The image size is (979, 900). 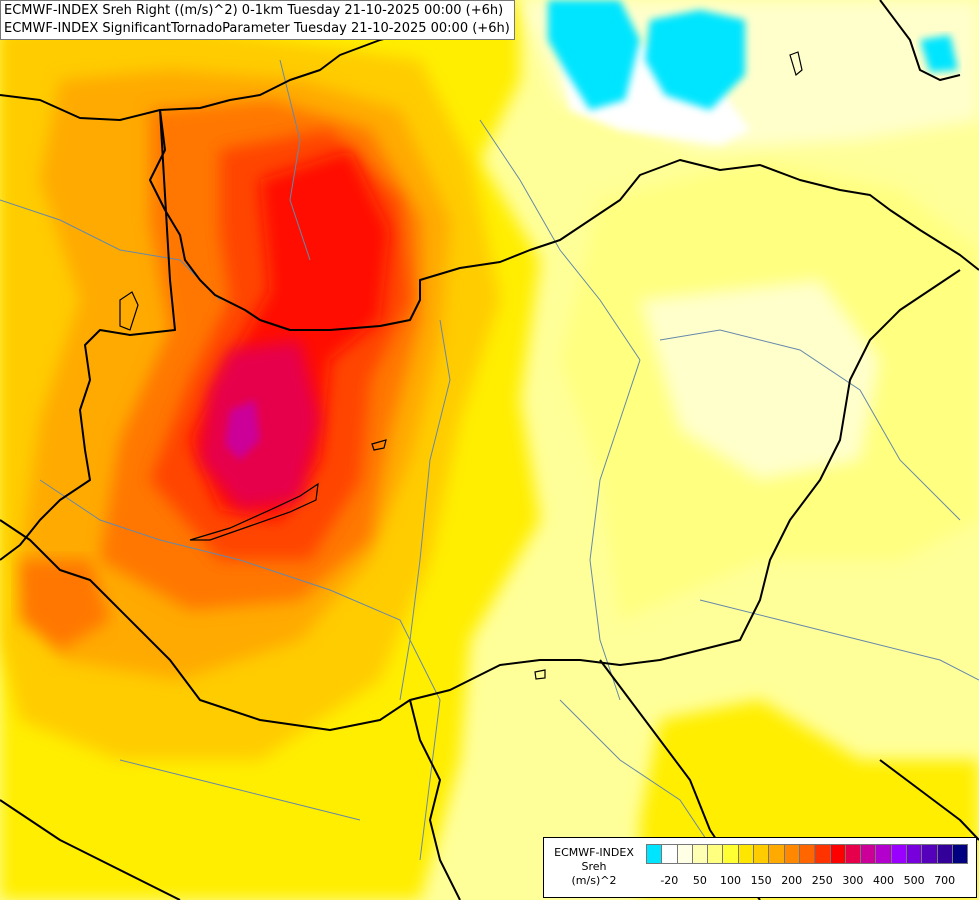 I want to click on legend-tick-label: 200, so click(x=792, y=880).